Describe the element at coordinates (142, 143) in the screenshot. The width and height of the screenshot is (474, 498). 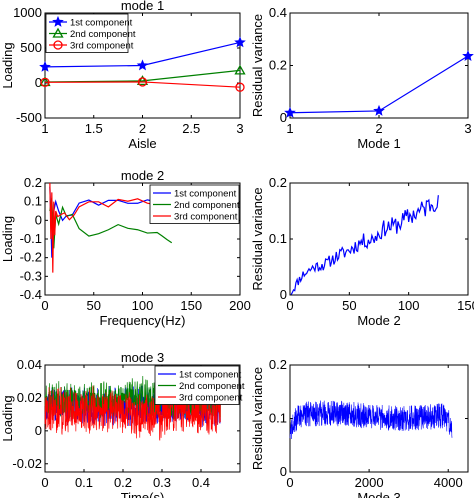
I see `x-axis-label: Aisle` at that location.